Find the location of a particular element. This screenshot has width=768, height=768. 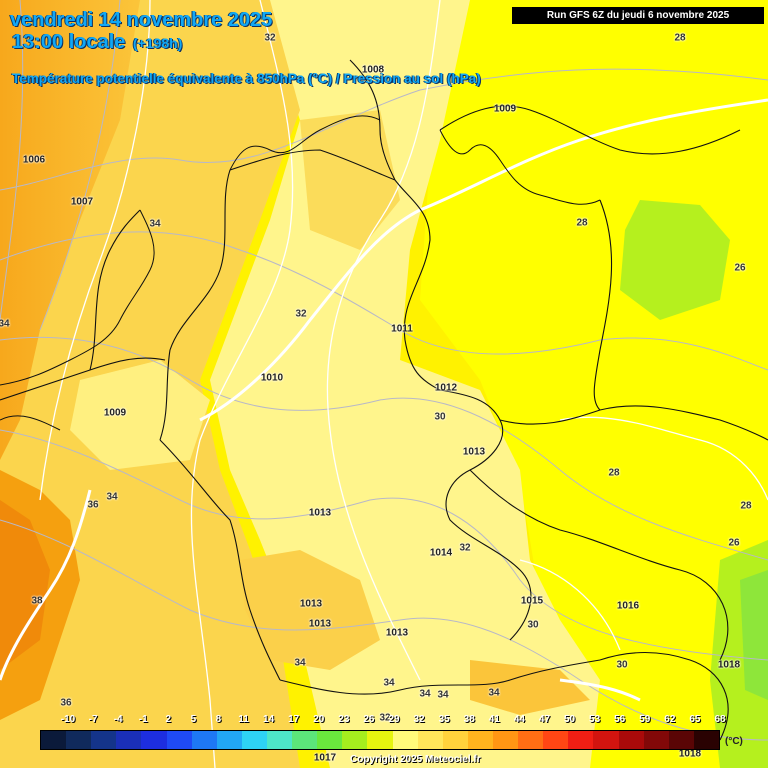

color-scale-tick: 35 is located at coordinates (444, 719).